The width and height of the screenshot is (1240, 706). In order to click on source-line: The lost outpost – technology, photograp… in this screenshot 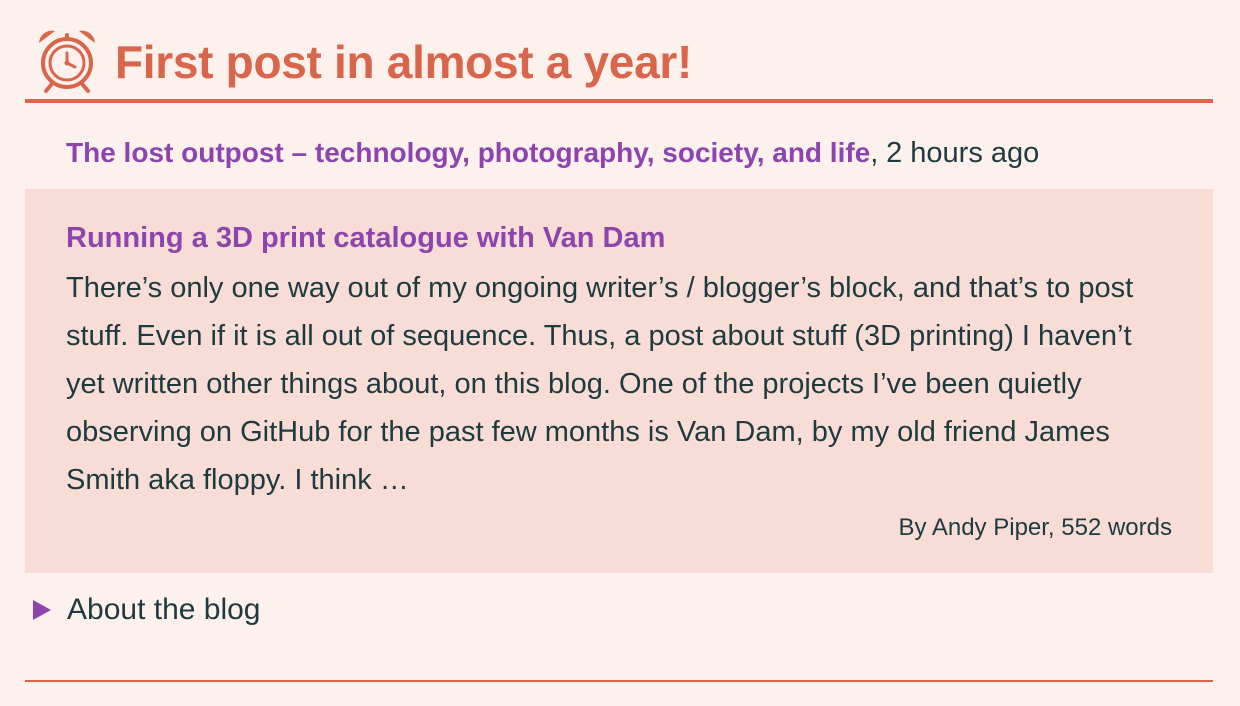, I will do `click(552, 153)`.